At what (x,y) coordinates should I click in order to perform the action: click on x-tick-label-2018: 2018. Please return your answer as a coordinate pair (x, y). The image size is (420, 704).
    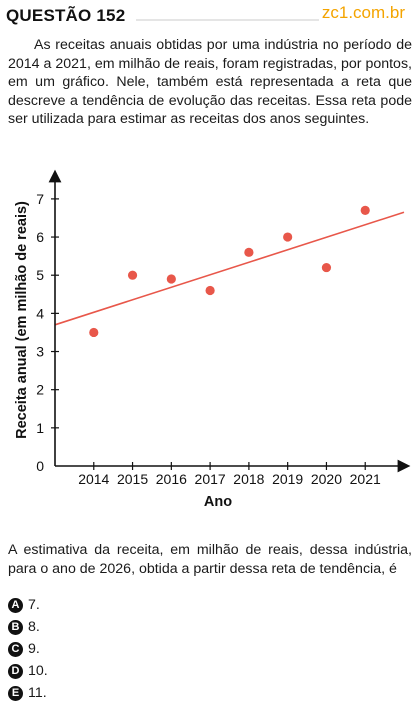
    Looking at the image, I should click on (248, 479).